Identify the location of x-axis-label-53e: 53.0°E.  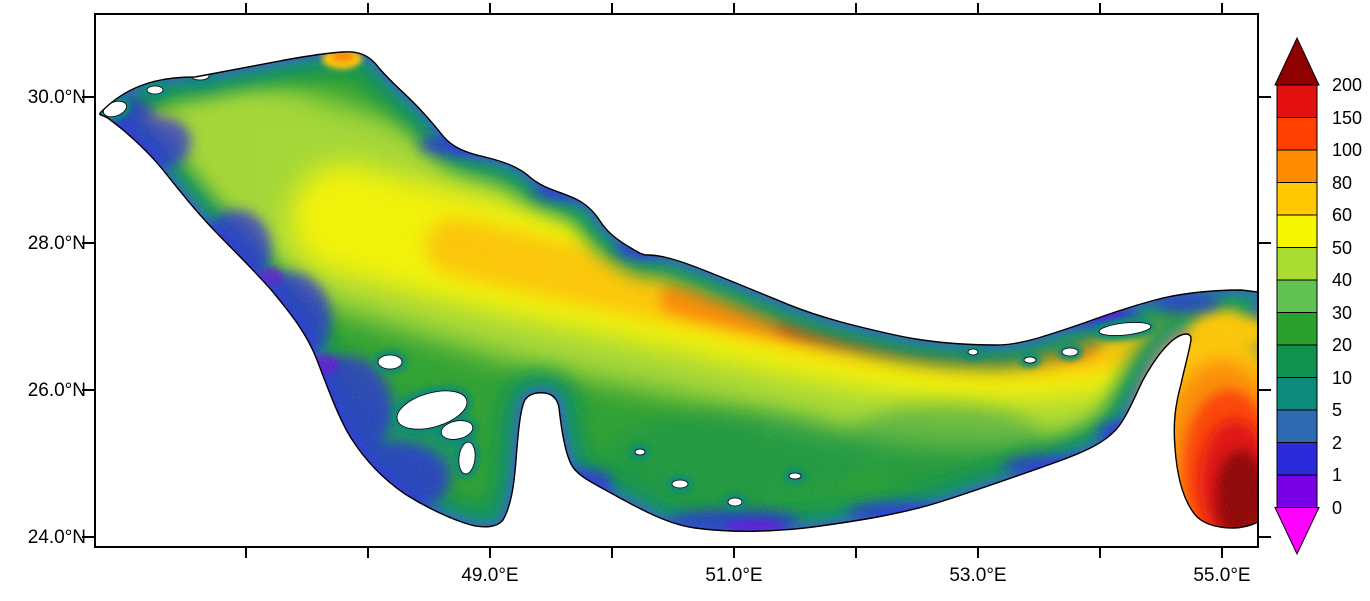
(977, 575).